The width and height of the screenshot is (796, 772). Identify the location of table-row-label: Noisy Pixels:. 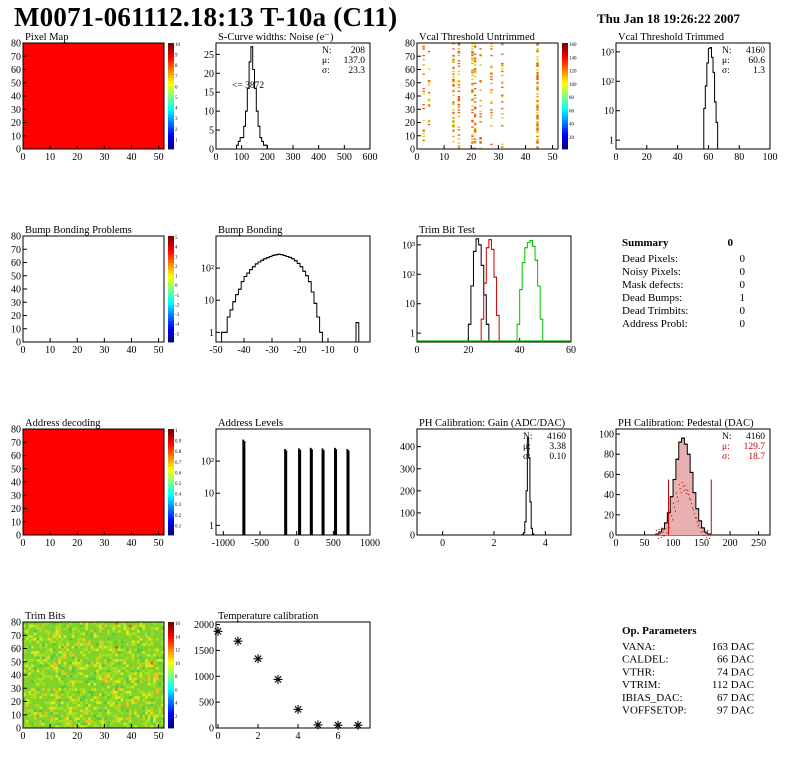
(651, 272).